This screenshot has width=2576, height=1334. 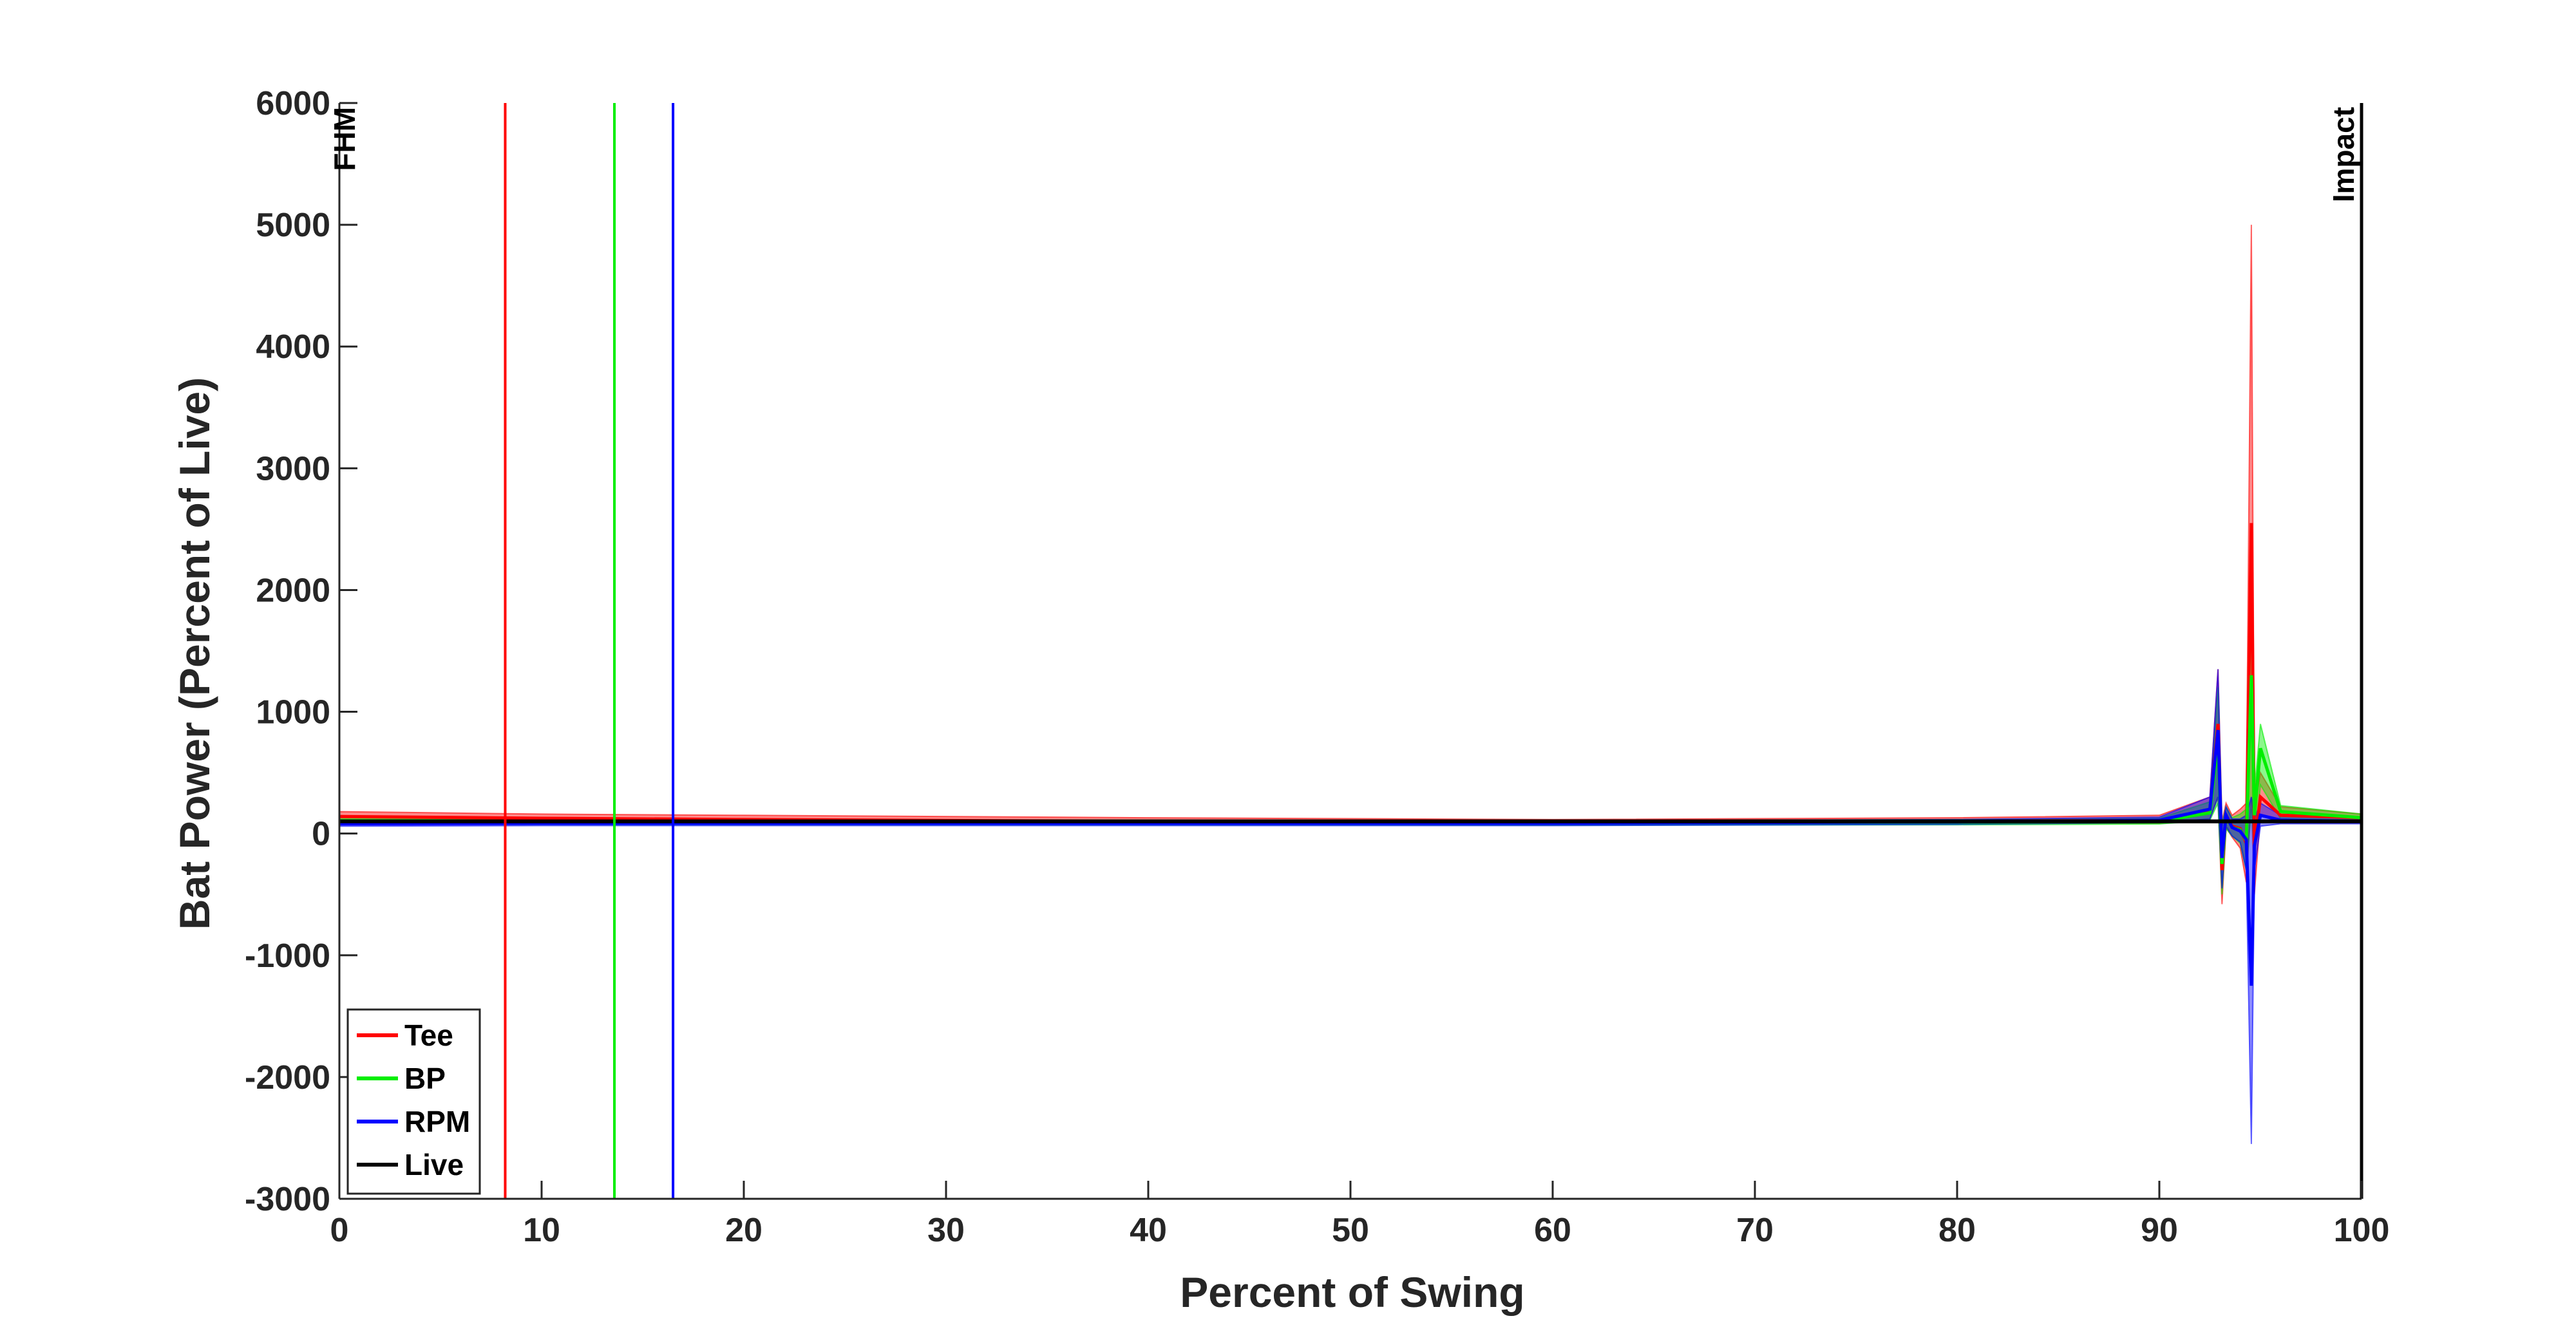 I want to click on y-tick-label: -3000, so click(x=287, y=1199).